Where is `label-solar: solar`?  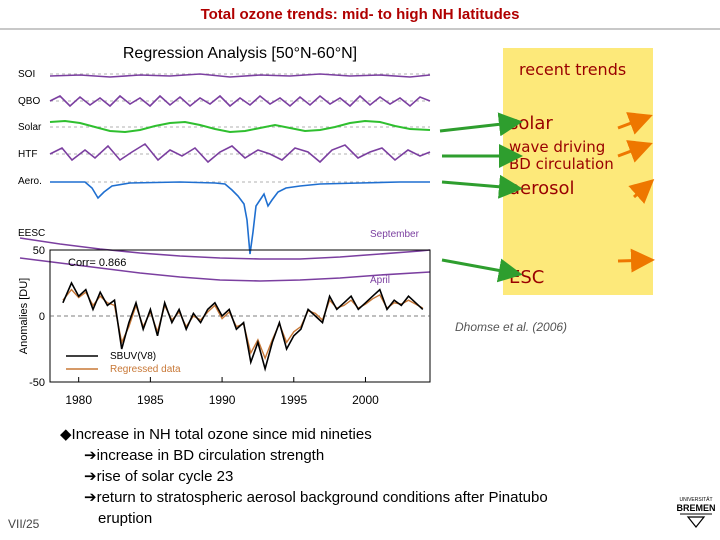
label-solar: solar is located at coordinates (531, 123).